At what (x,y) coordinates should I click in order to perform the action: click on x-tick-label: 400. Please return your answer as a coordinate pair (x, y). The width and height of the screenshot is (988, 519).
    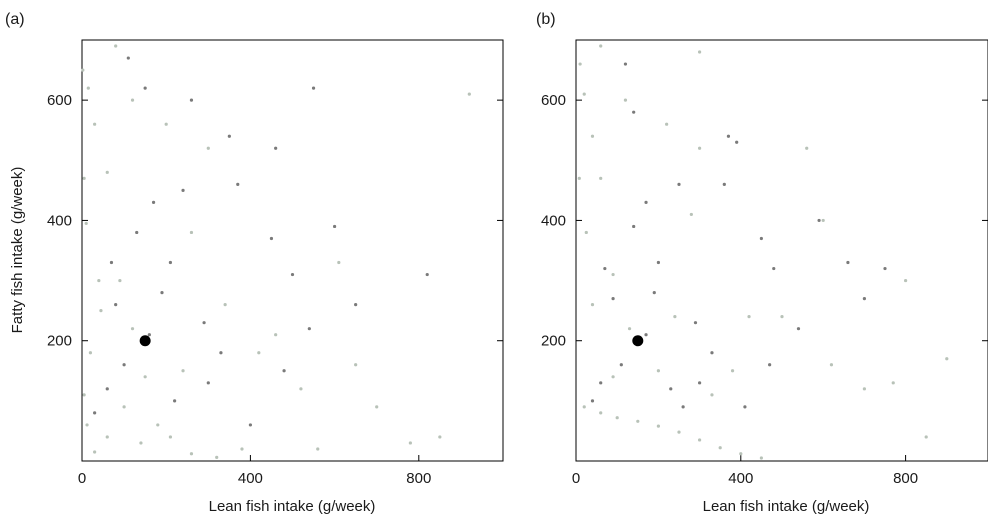
    Looking at the image, I should click on (740, 478).